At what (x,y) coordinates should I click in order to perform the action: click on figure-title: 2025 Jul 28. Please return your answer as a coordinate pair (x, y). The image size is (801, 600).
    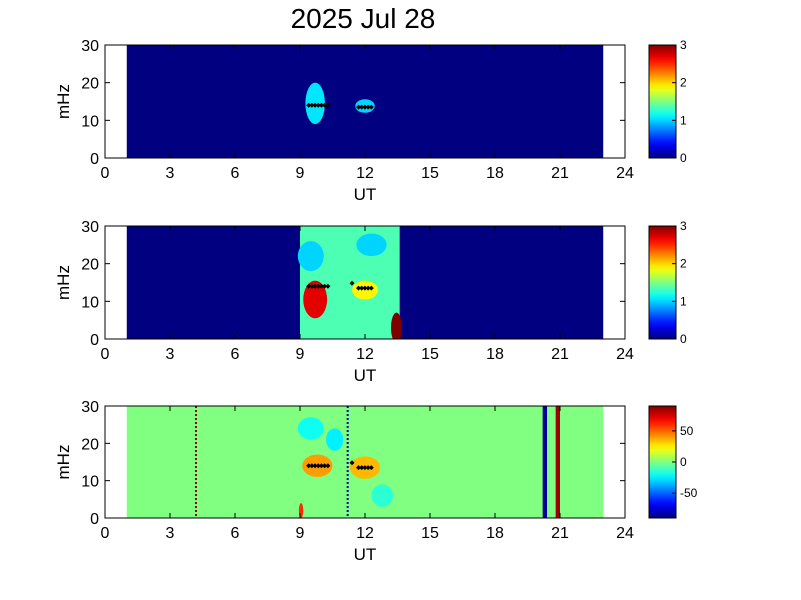
    Looking at the image, I should click on (363, 18).